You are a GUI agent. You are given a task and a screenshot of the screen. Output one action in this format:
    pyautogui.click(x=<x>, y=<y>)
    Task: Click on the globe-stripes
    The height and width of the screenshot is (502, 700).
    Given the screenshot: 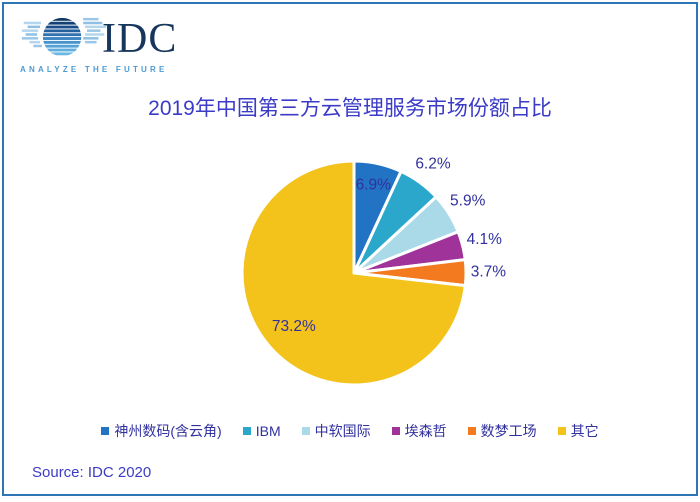 What is the action you would take?
    pyautogui.click(x=62, y=36)
    